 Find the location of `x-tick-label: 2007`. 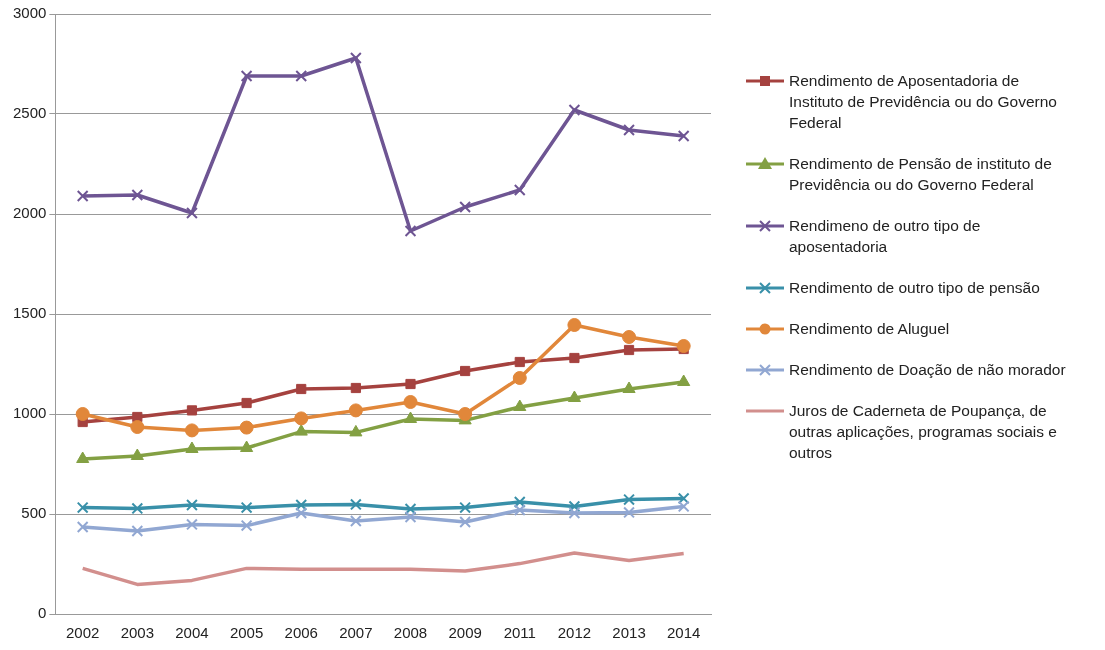

x-tick-label: 2007 is located at coordinates (356, 633).